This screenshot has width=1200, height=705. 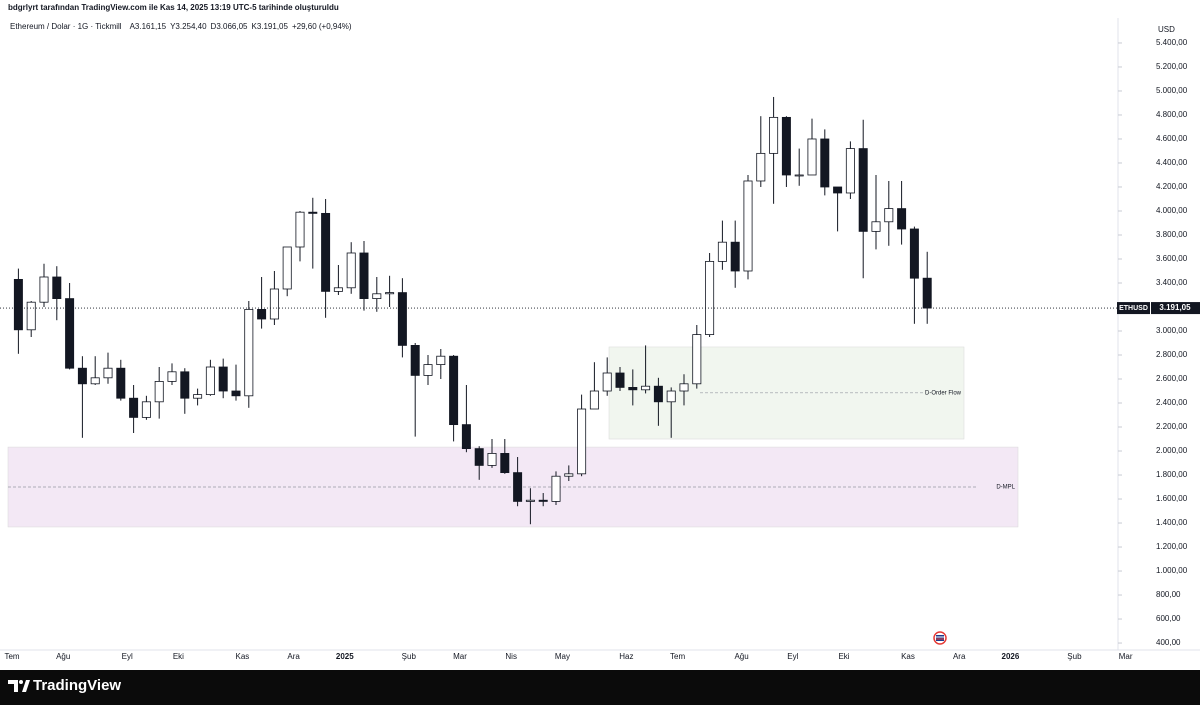 What do you see at coordinates (1172, 498) in the screenshot?
I see `y-tick-label: 1.600,00` at bounding box center [1172, 498].